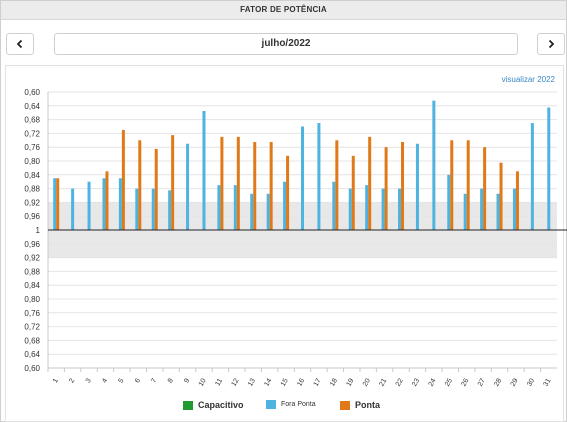 This screenshot has width=567, height=422. What do you see at coordinates (138, 380) in the screenshot?
I see `x-tick-label: 6` at bounding box center [138, 380].